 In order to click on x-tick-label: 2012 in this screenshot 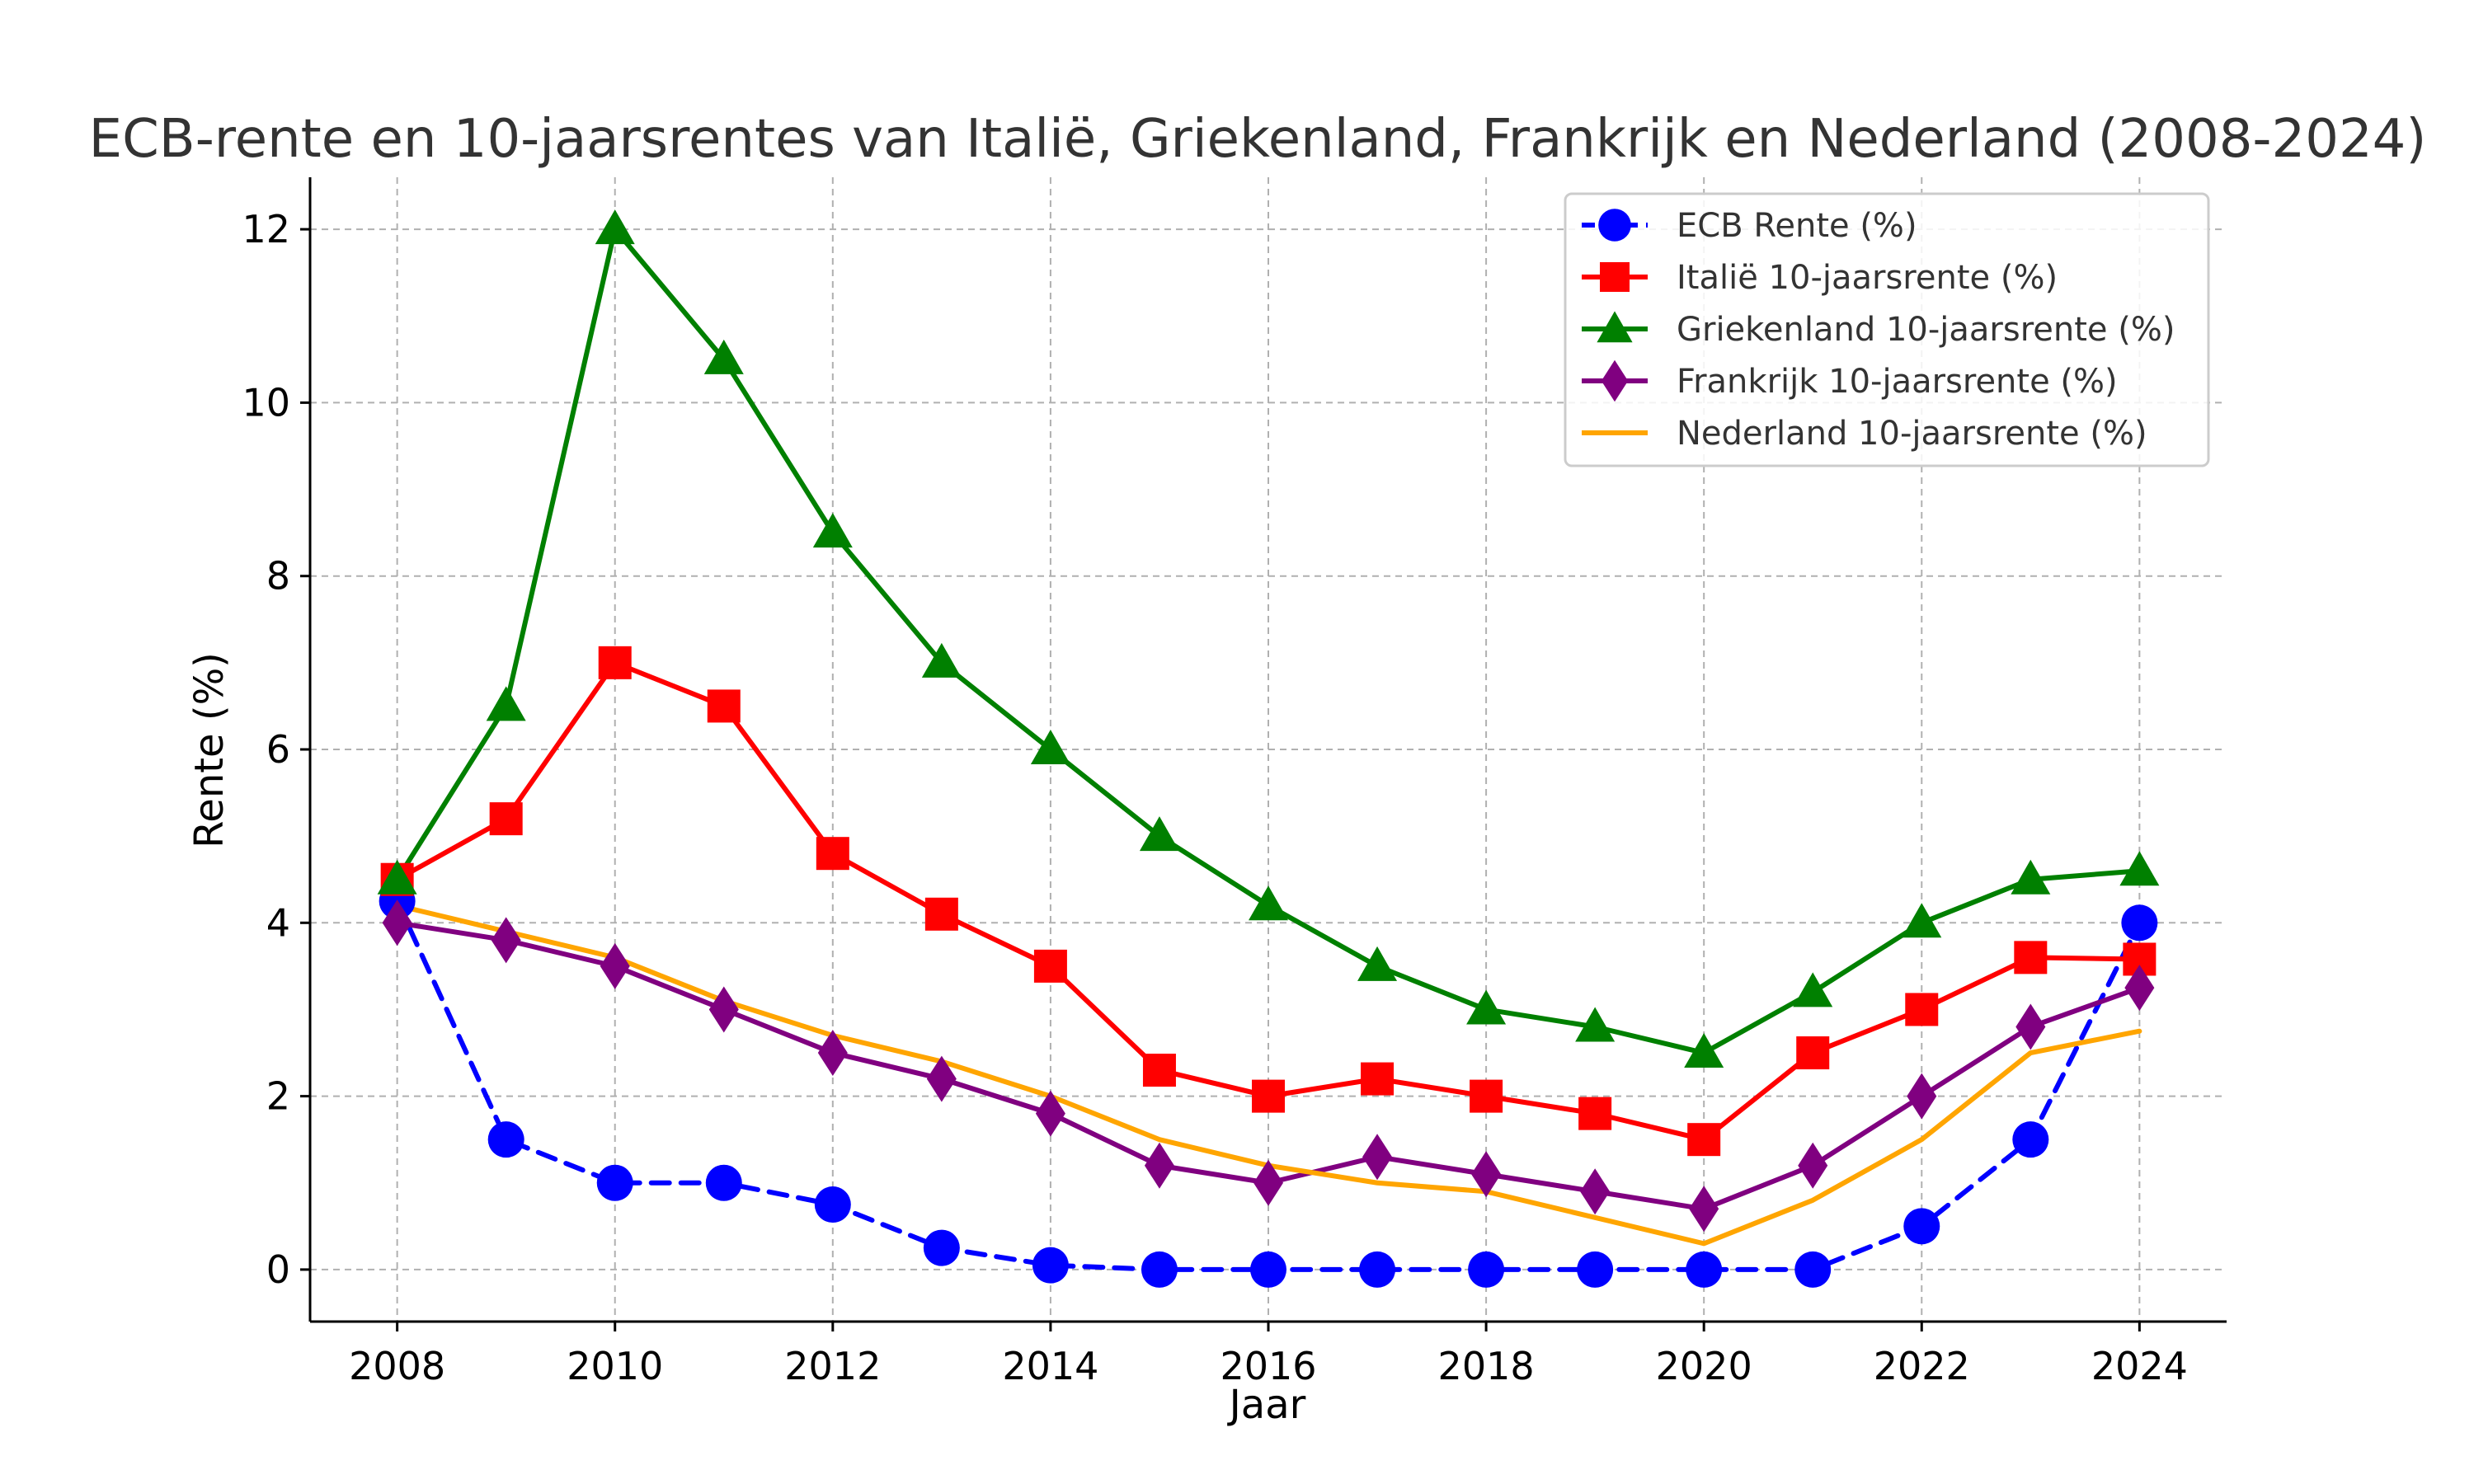, I will do `click(832, 1366)`.